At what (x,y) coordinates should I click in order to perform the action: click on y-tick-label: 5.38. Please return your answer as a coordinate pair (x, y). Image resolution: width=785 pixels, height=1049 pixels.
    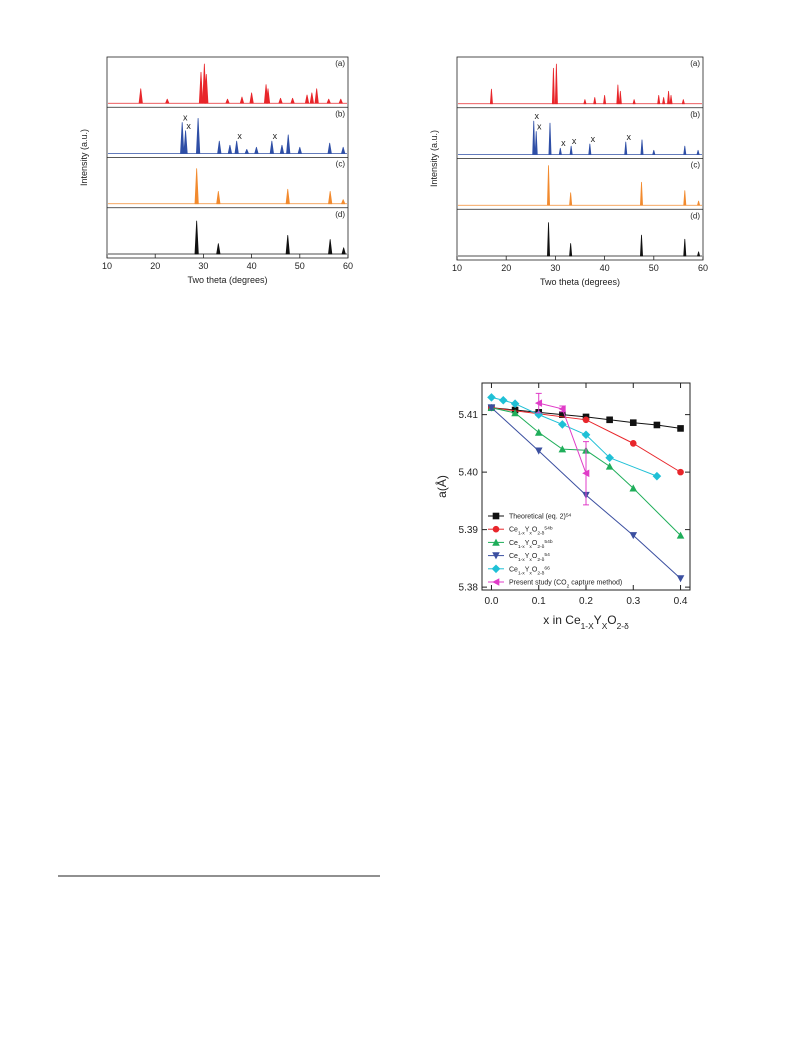
    Looking at the image, I should click on (469, 588).